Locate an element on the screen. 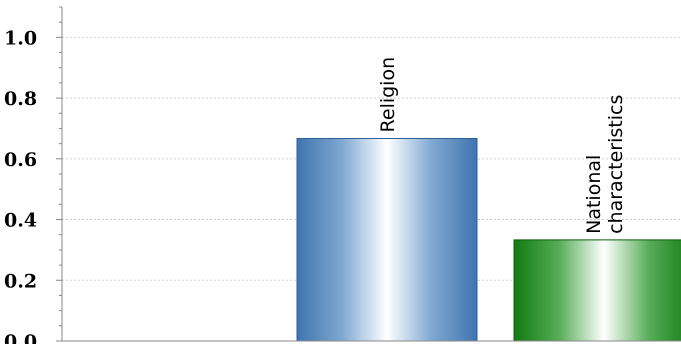 Image resolution: width=681 pixels, height=344 pixels. bar is located at coordinates (597, 290).